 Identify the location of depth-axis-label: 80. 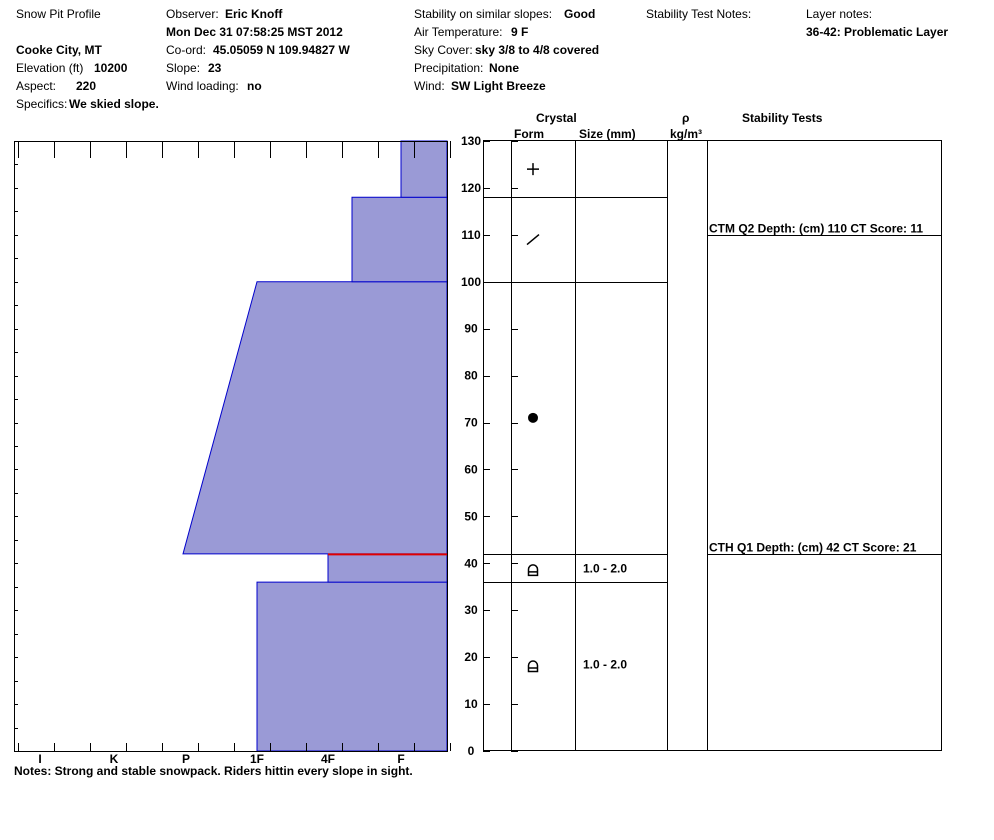
(471, 376).